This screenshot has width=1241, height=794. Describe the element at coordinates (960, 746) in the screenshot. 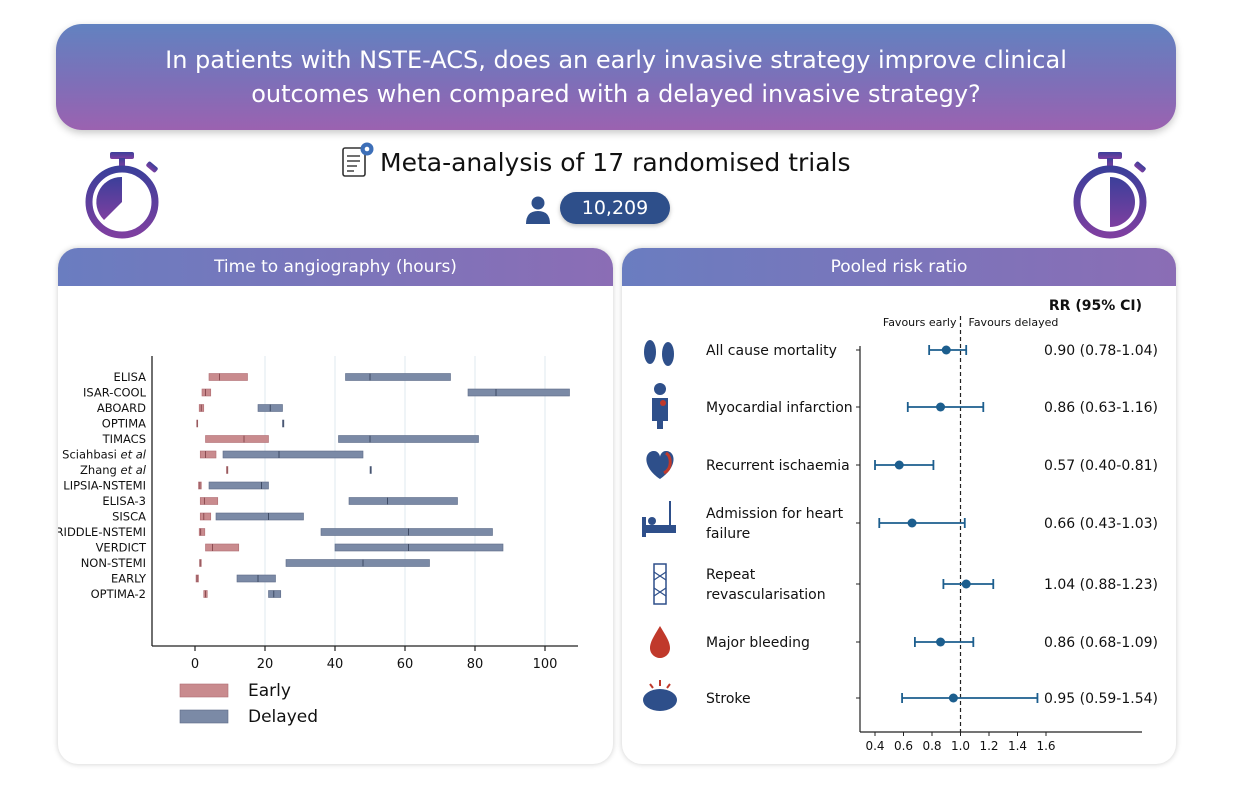

I see `x-tick-label: 1.0` at that location.